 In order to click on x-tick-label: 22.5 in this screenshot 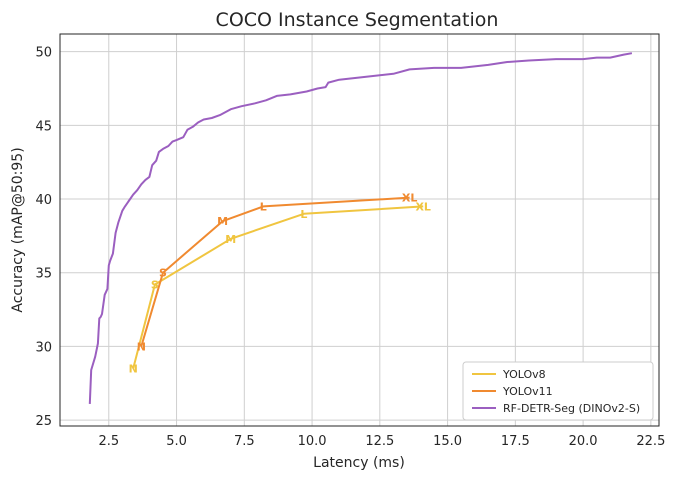, I will do `click(650, 441)`.